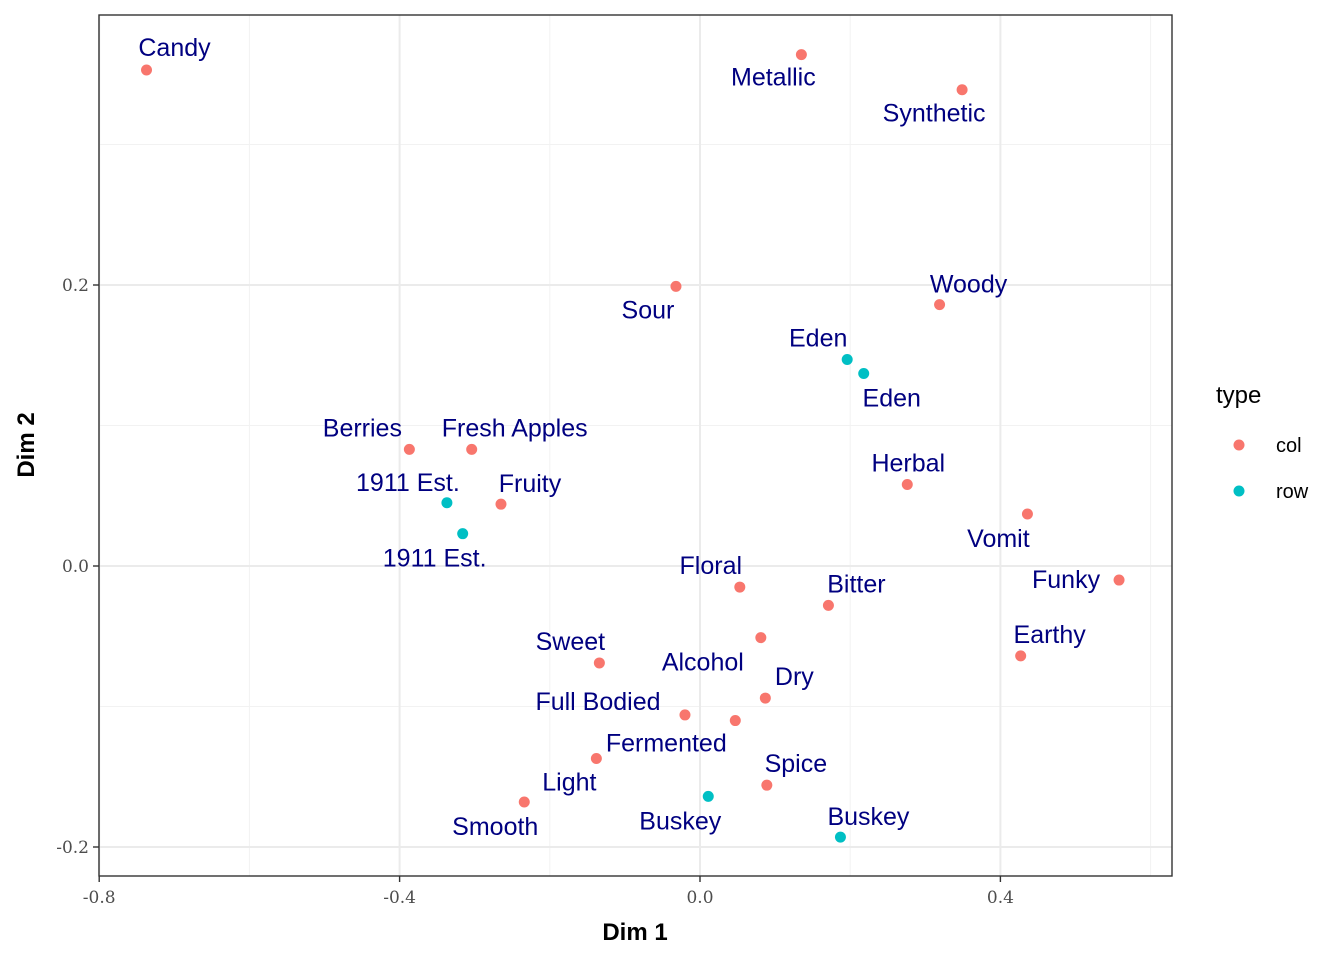  What do you see at coordinates (1050, 635) in the screenshot?
I see `point-label: Earthy` at bounding box center [1050, 635].